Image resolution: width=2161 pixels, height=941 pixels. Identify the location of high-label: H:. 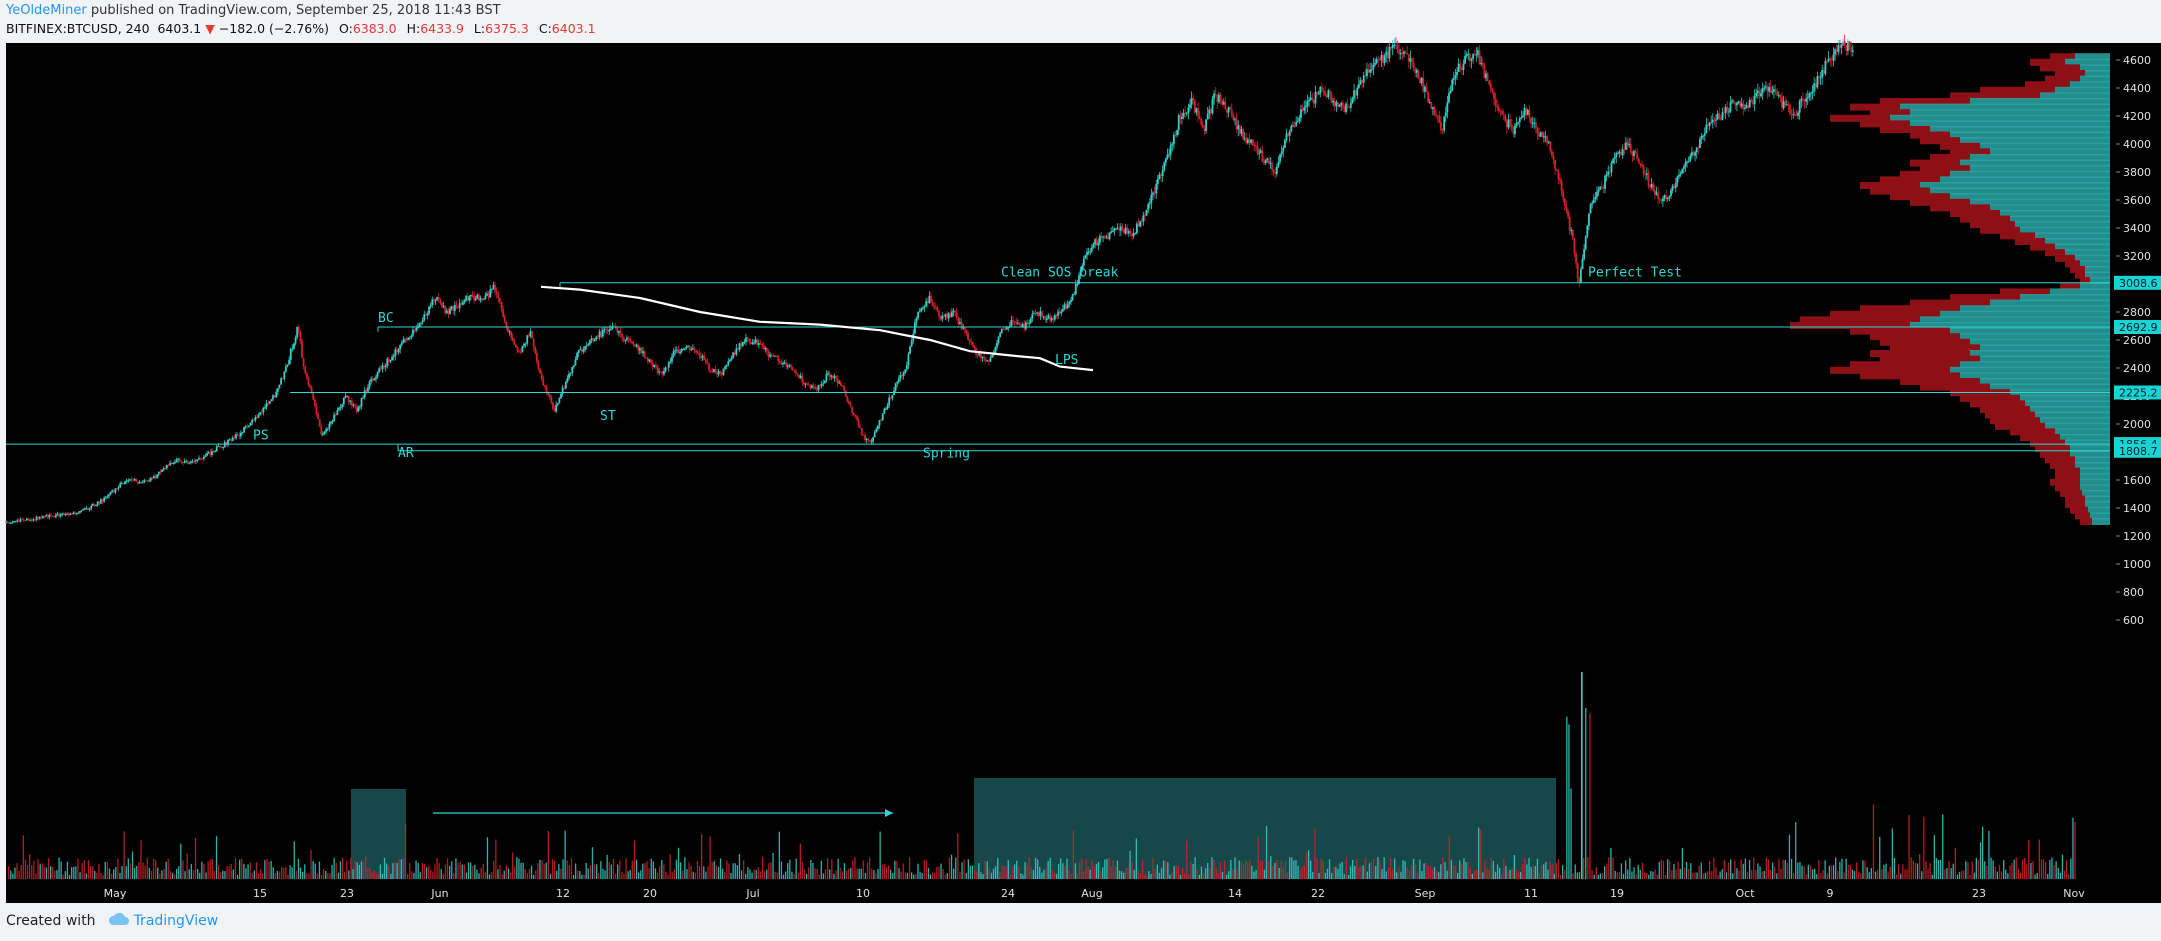
(413, 28).